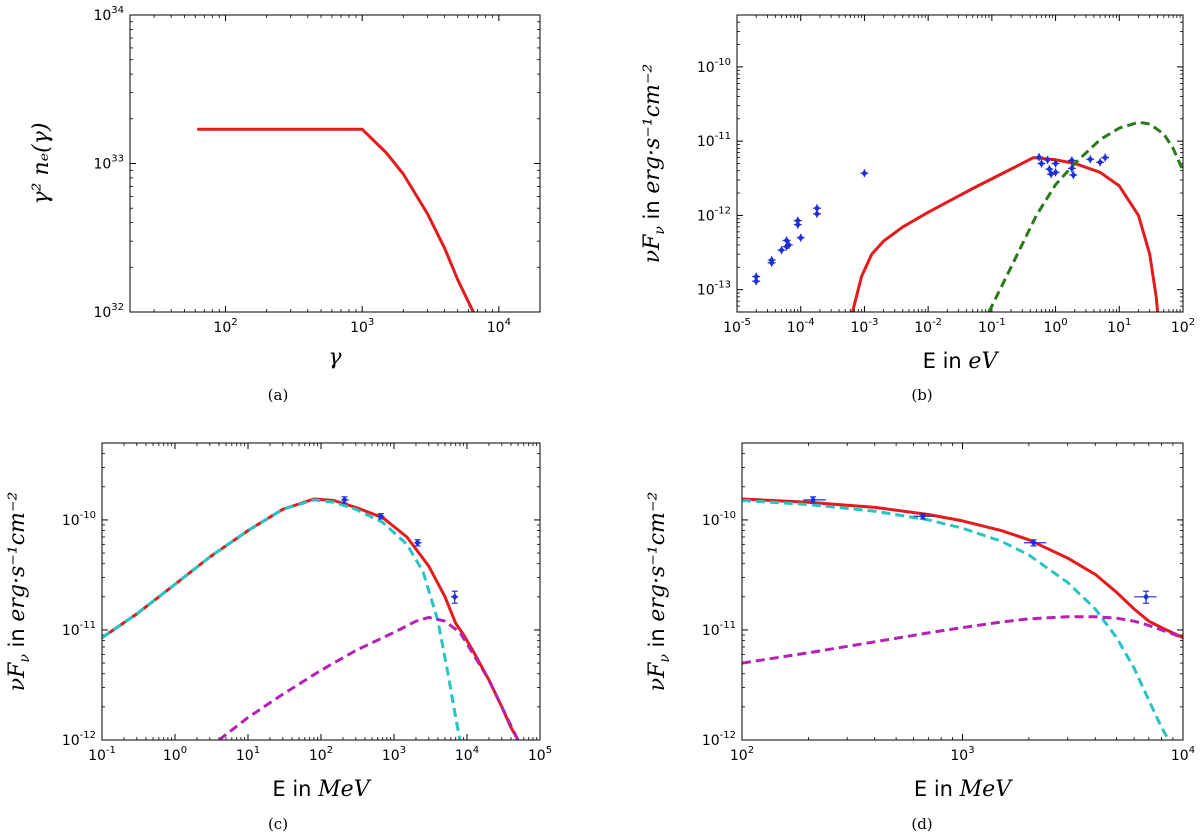  What do you see at coordinates (108, 311) in the screenshot?
I see `y-tick-label: 1032` at bounding box center [108, 311].